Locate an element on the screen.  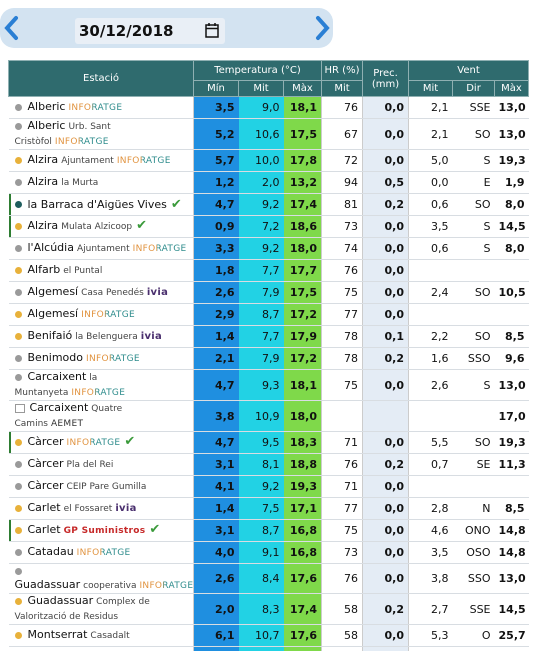
station-cell: Alfarb el Puntal is located at coordinates (101, 270).